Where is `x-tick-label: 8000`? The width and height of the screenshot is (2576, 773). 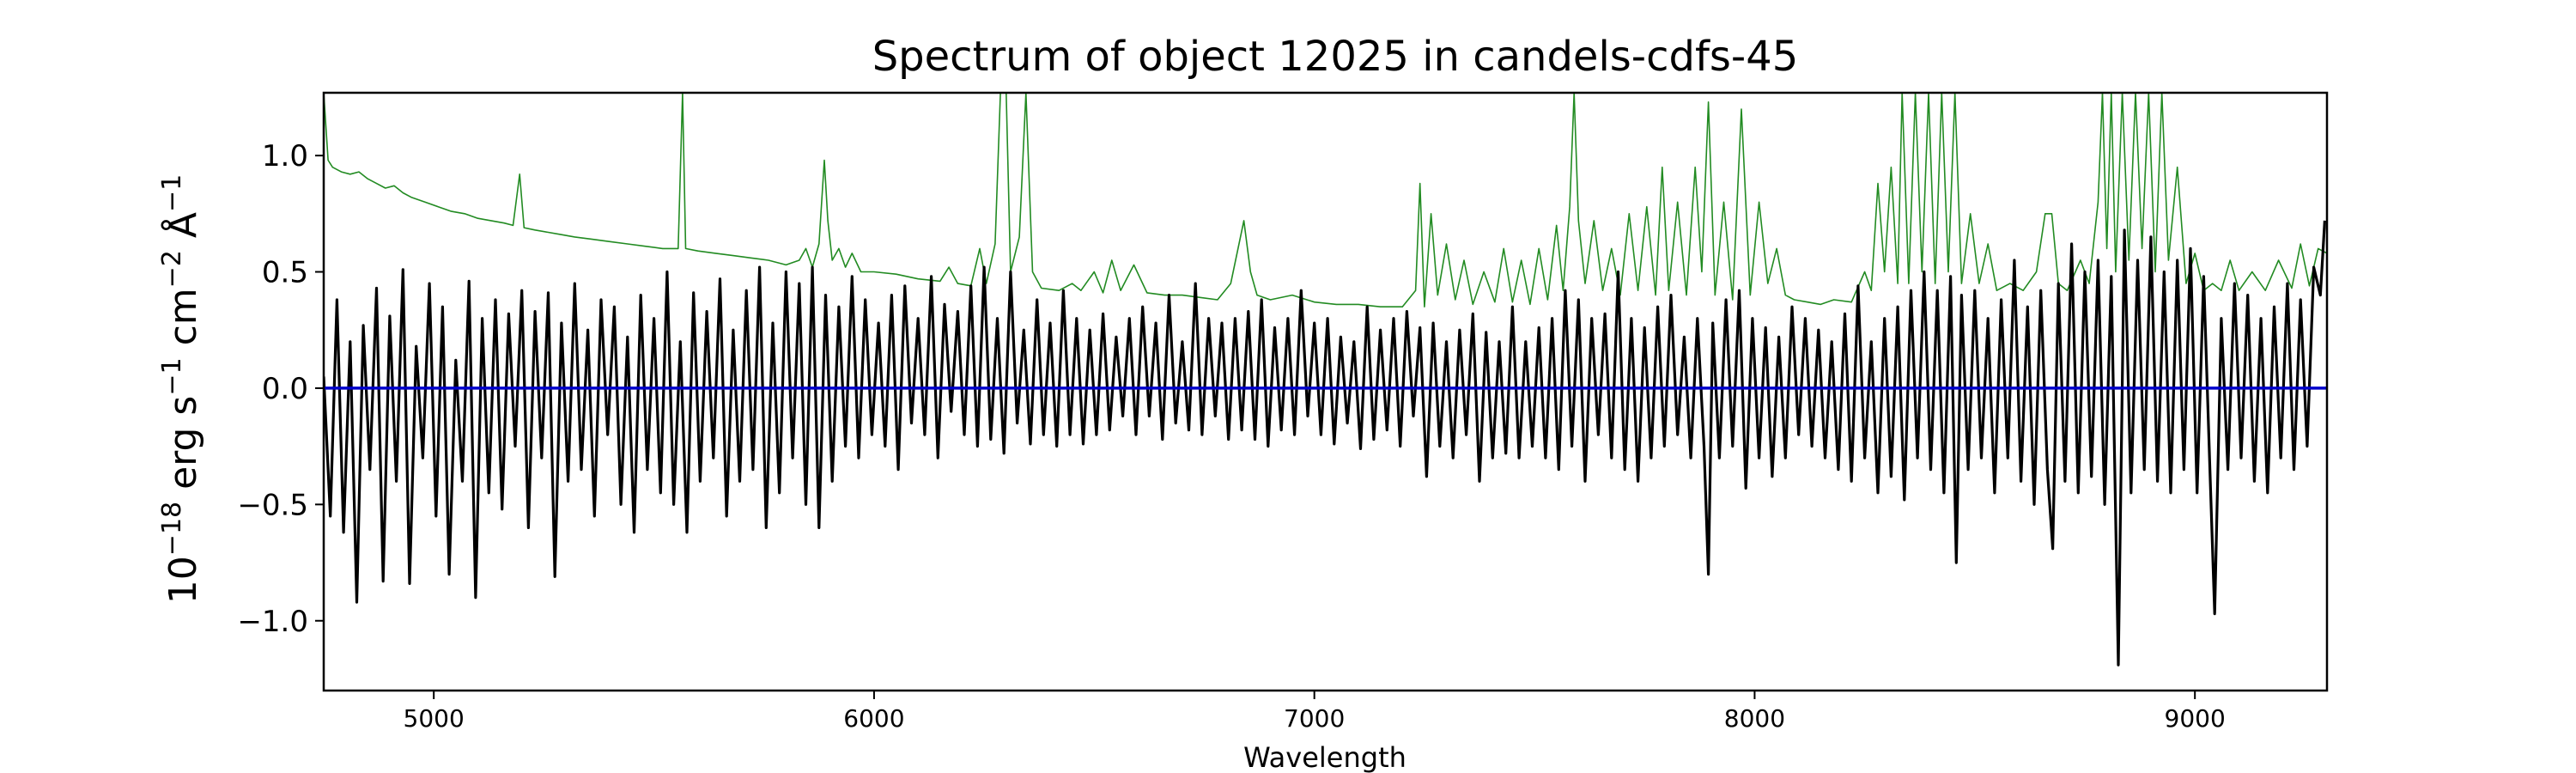 x-tick-label: 8000 is located at coordinates (1755, 718).